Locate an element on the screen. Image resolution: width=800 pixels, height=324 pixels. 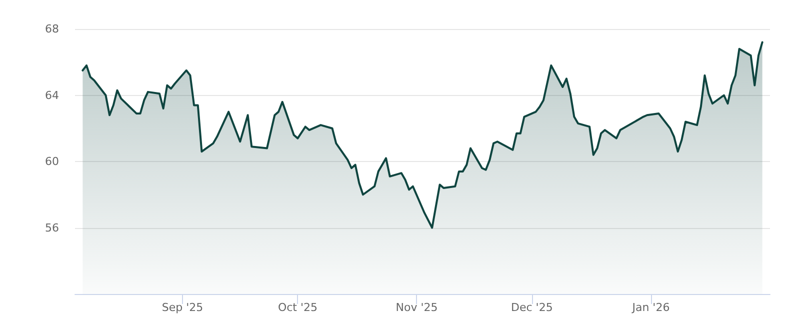
x-tick-label: Sep '25 is located at coordinates (183, 307).